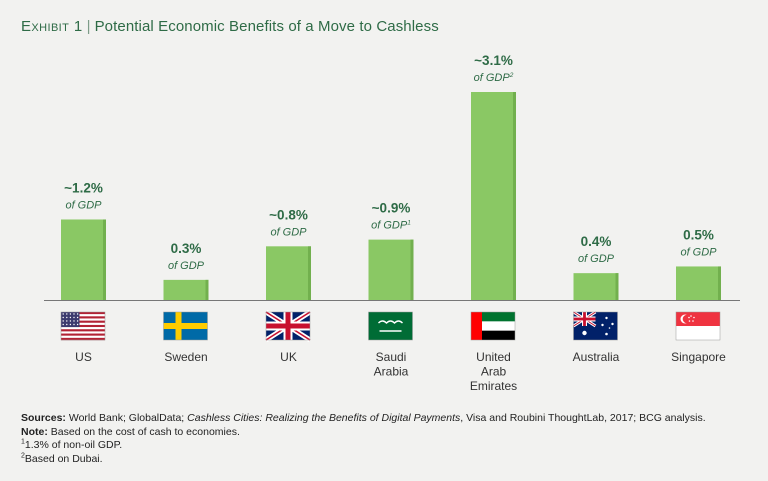  I want to click on sources-text: World Bank; GlobalData;, so click(126, 418).